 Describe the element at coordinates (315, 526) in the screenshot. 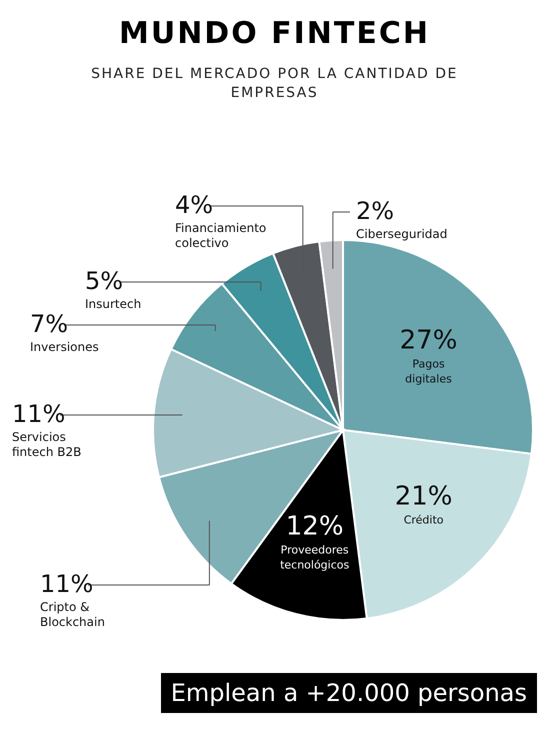

I see `data-label: 12%` at that location.